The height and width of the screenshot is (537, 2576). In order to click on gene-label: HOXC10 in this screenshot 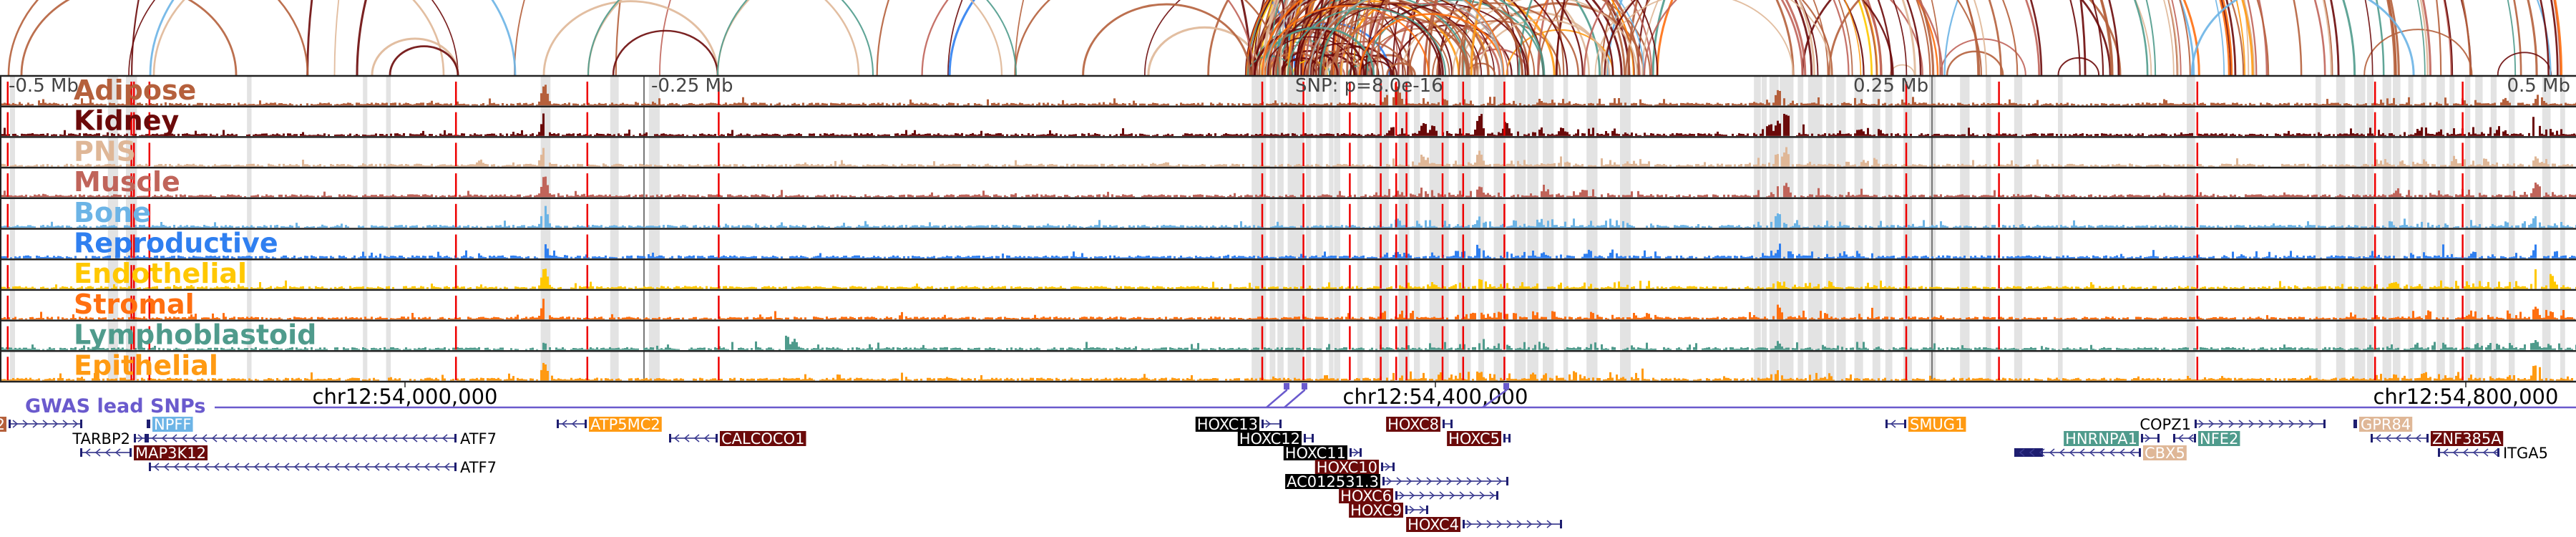, I will do `click(1347, 467)`.